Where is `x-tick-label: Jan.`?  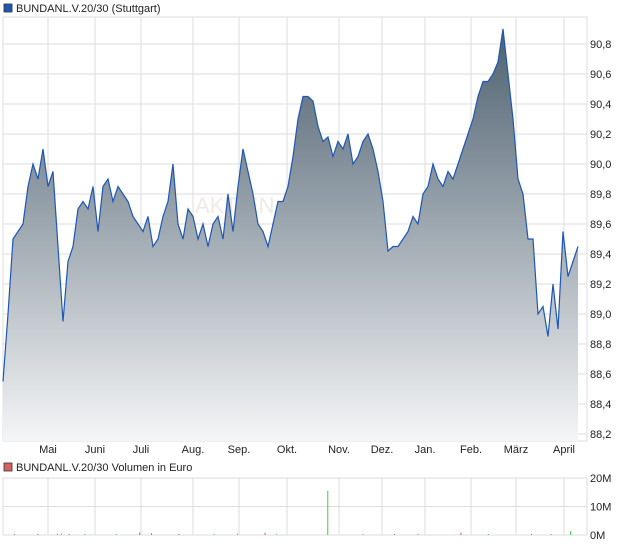 x-tick-label: Jan. is located at coordinates (425, 450).